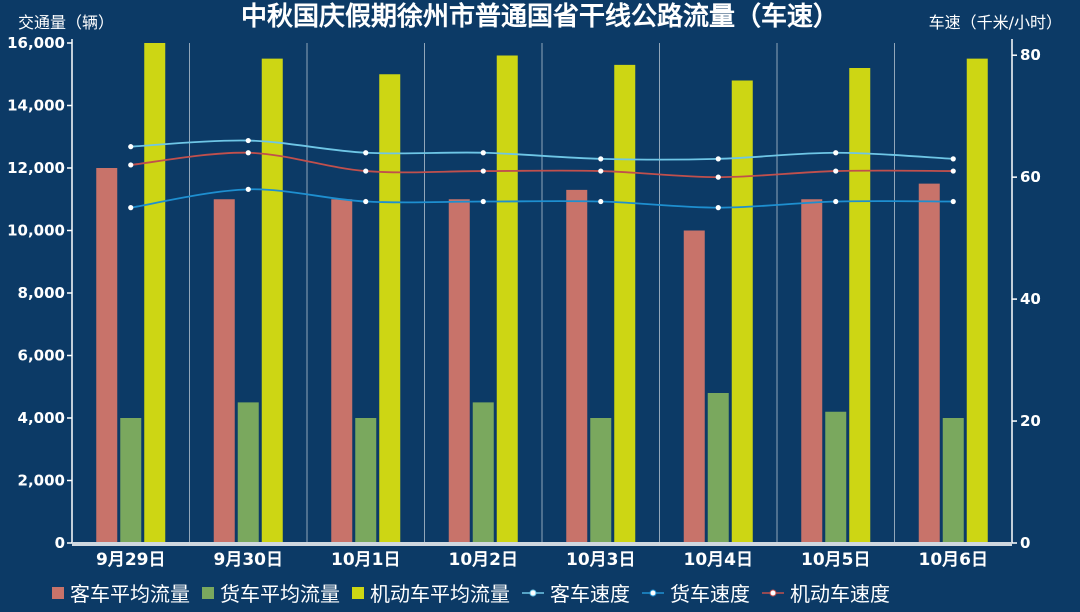  What do you see at coordinates (1030, 421) in the screenshot?
I see `y-right-tick-label: 20` at bounding box center [1030, 421].